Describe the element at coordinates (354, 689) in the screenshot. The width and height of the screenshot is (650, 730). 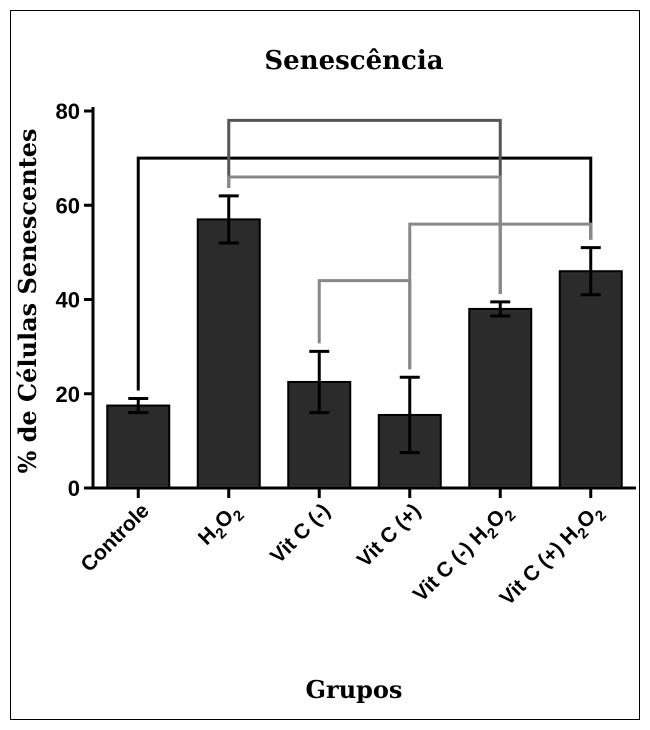
I see `x-axis-label: Grupos` at that location.